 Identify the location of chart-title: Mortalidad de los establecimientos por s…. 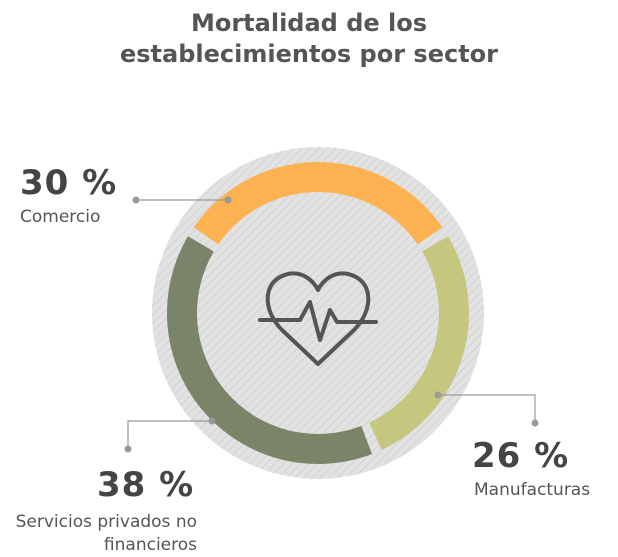
(308, 38).